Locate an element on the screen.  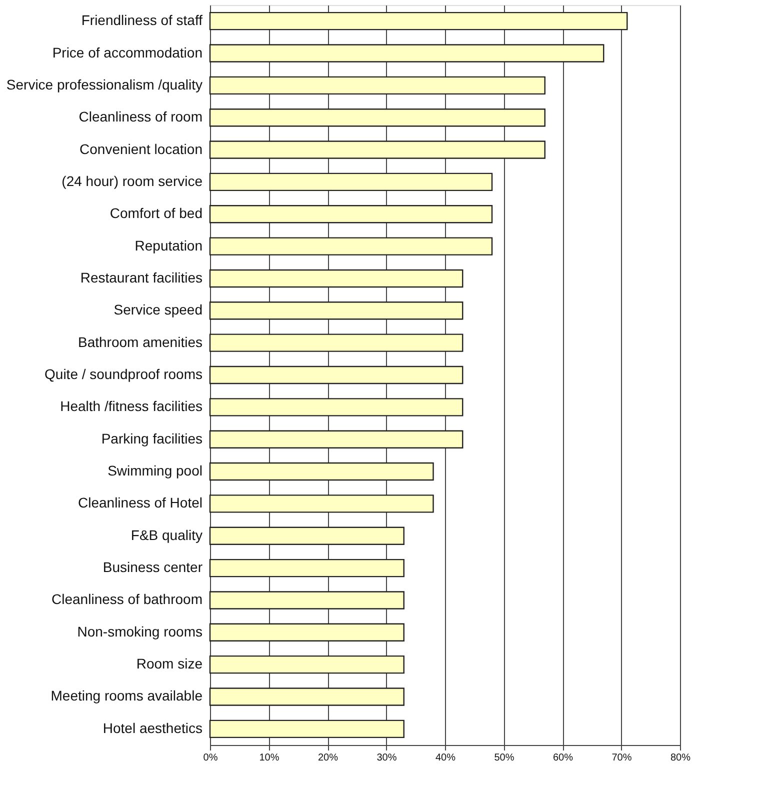
x-tick-label: 30% is located at coordinates (386, 758).